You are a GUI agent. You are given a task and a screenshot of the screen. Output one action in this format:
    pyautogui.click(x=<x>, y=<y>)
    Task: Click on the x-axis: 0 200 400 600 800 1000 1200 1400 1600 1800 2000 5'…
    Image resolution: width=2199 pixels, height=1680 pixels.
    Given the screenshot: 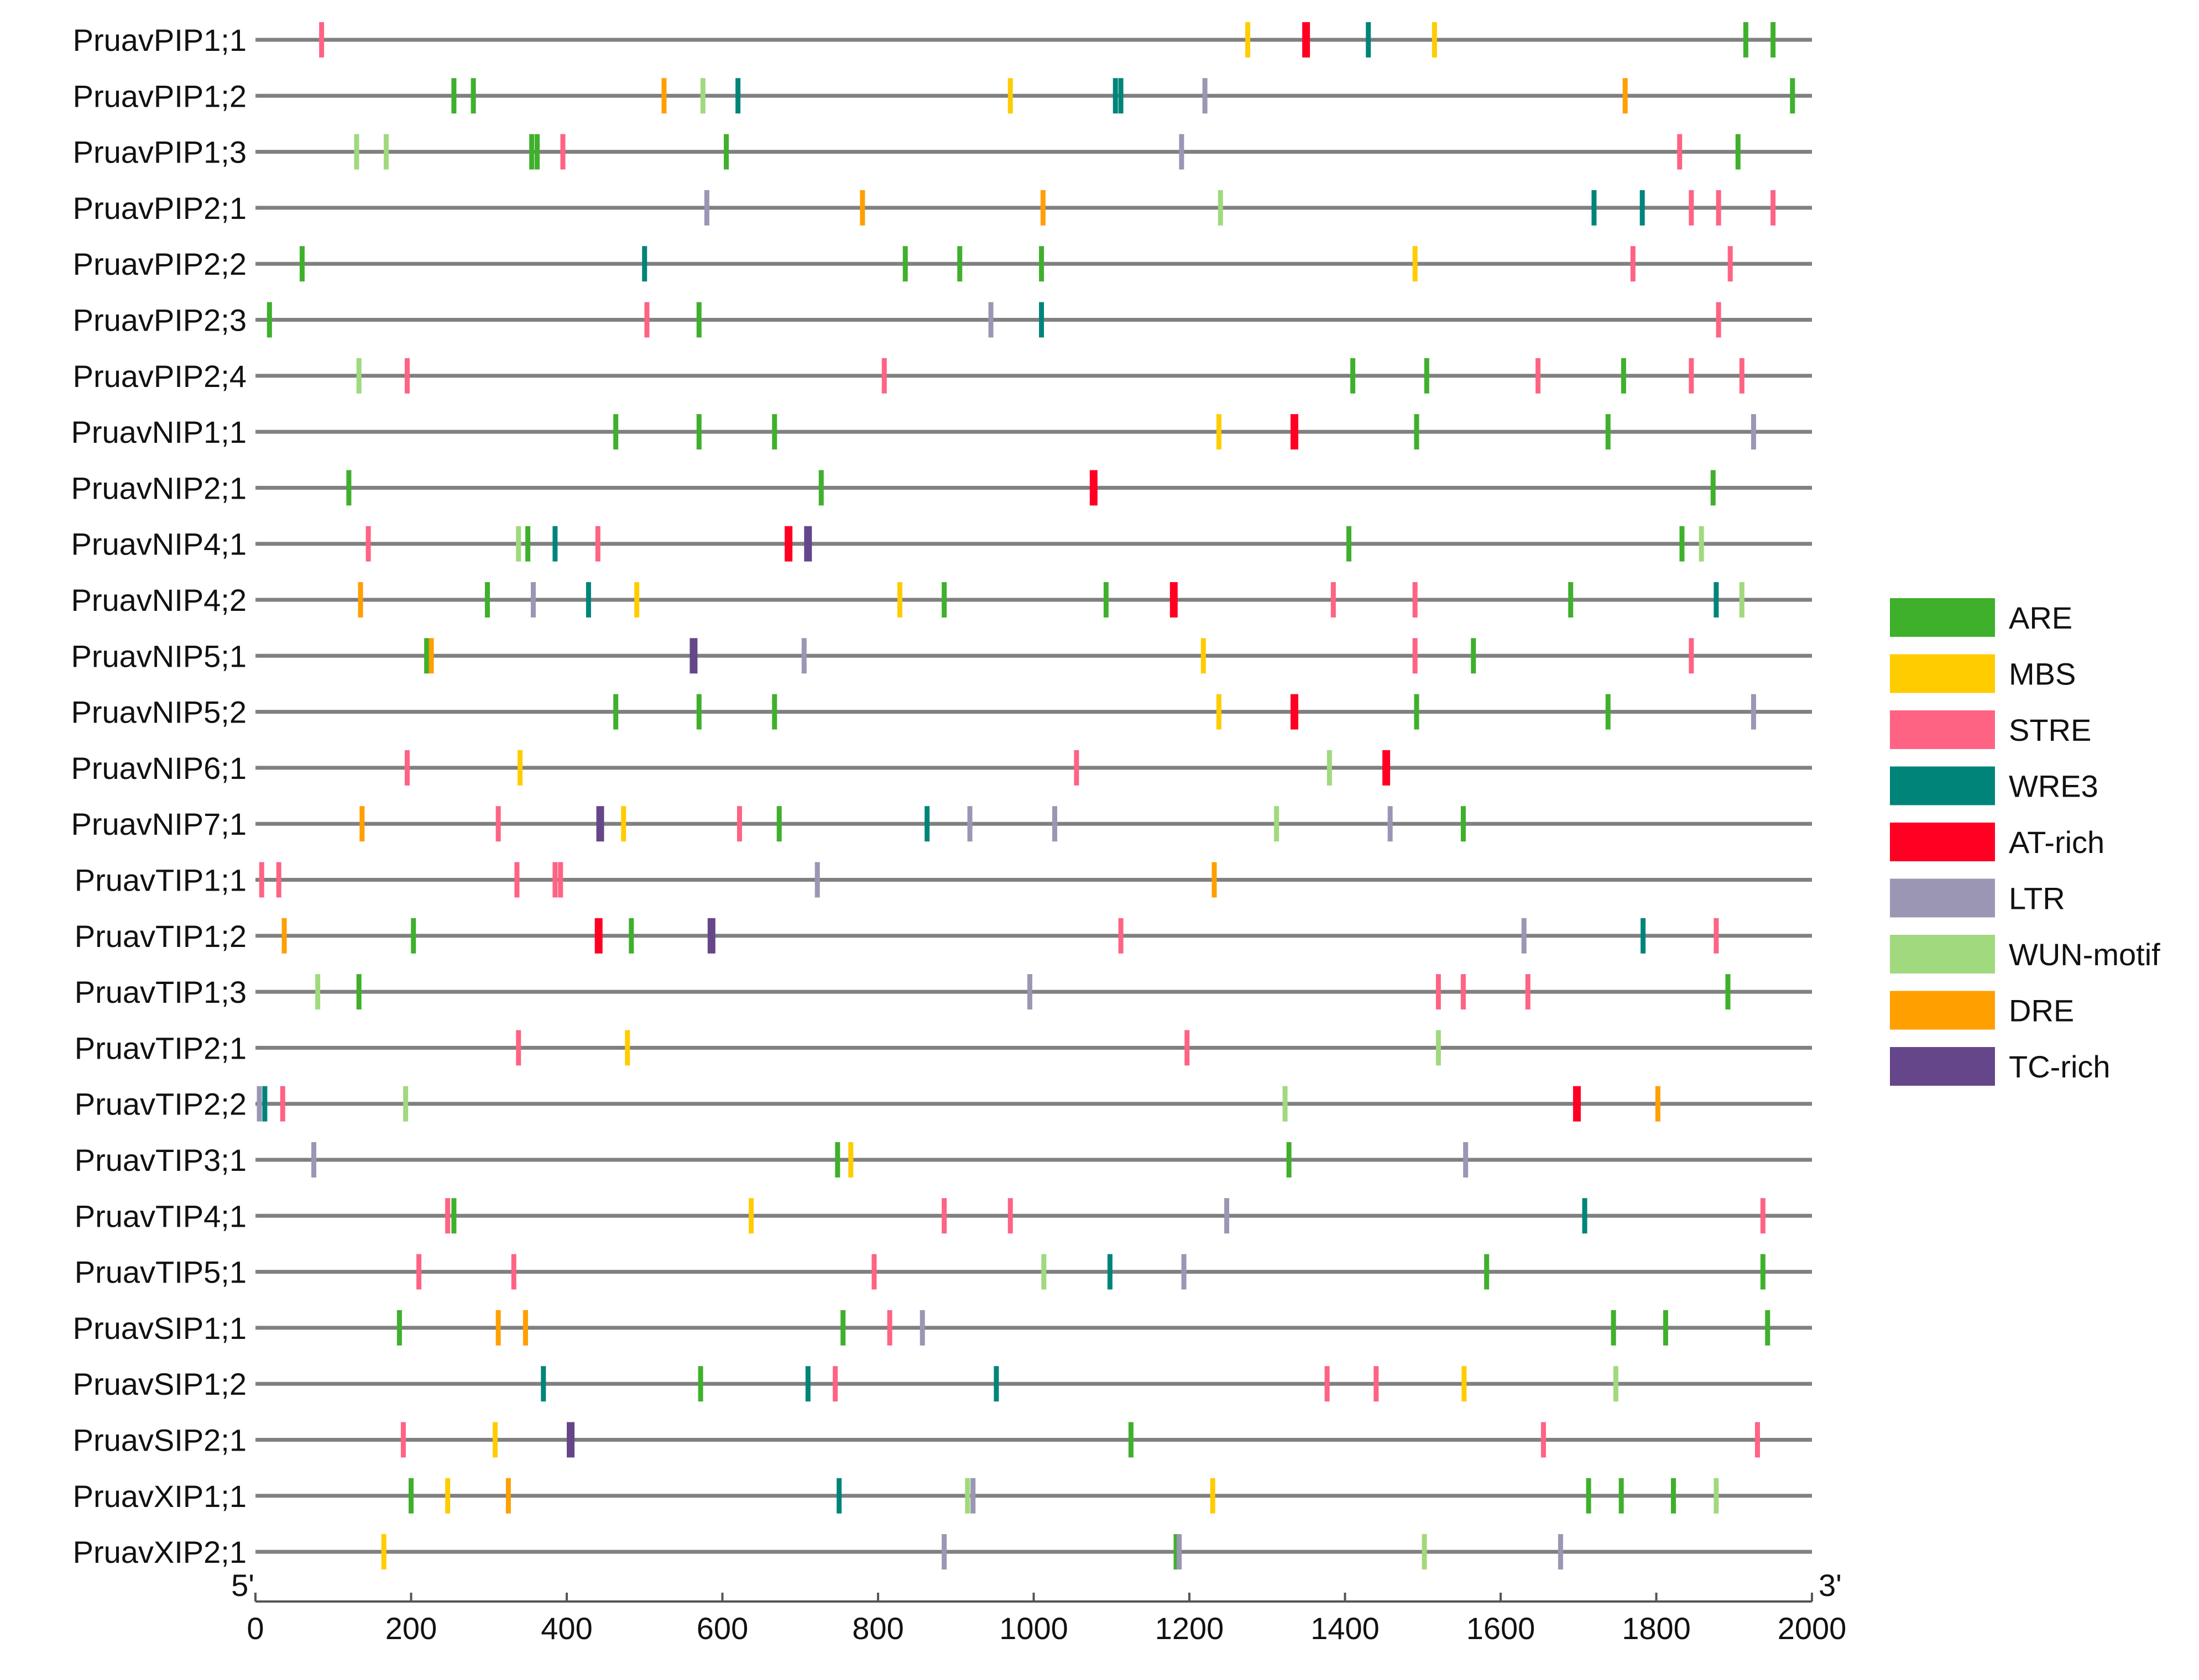 What is the action you would take?
    pyautogui.click(x=1038, y=1607)
    